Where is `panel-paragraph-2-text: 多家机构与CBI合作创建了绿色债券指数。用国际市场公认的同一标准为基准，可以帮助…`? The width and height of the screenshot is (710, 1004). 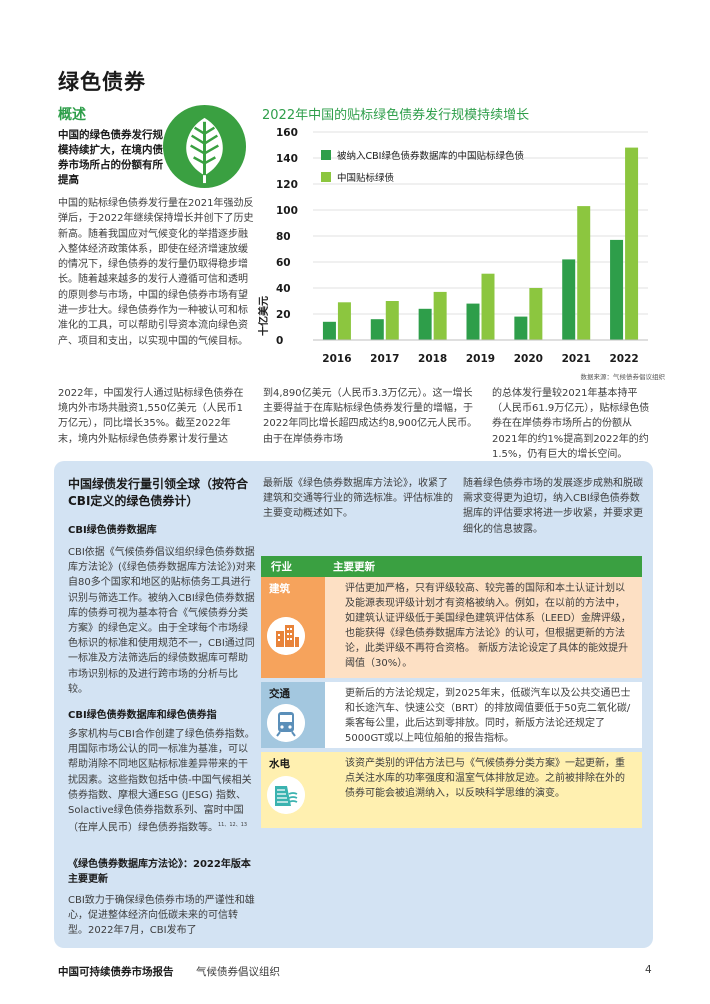 panel-paragraph-2-text: 多家机构与CBI合作创建了绿色债券指数。用国际市场公认的同一标准为基准，可以帮助… is located at coordinates (161, 781).